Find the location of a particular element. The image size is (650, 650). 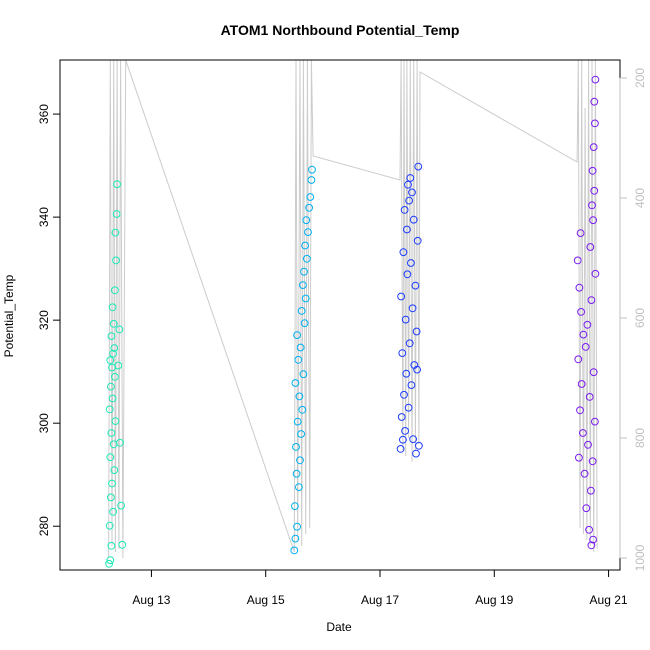

right-tick-label: 800 is located at coordinates (640, 438).